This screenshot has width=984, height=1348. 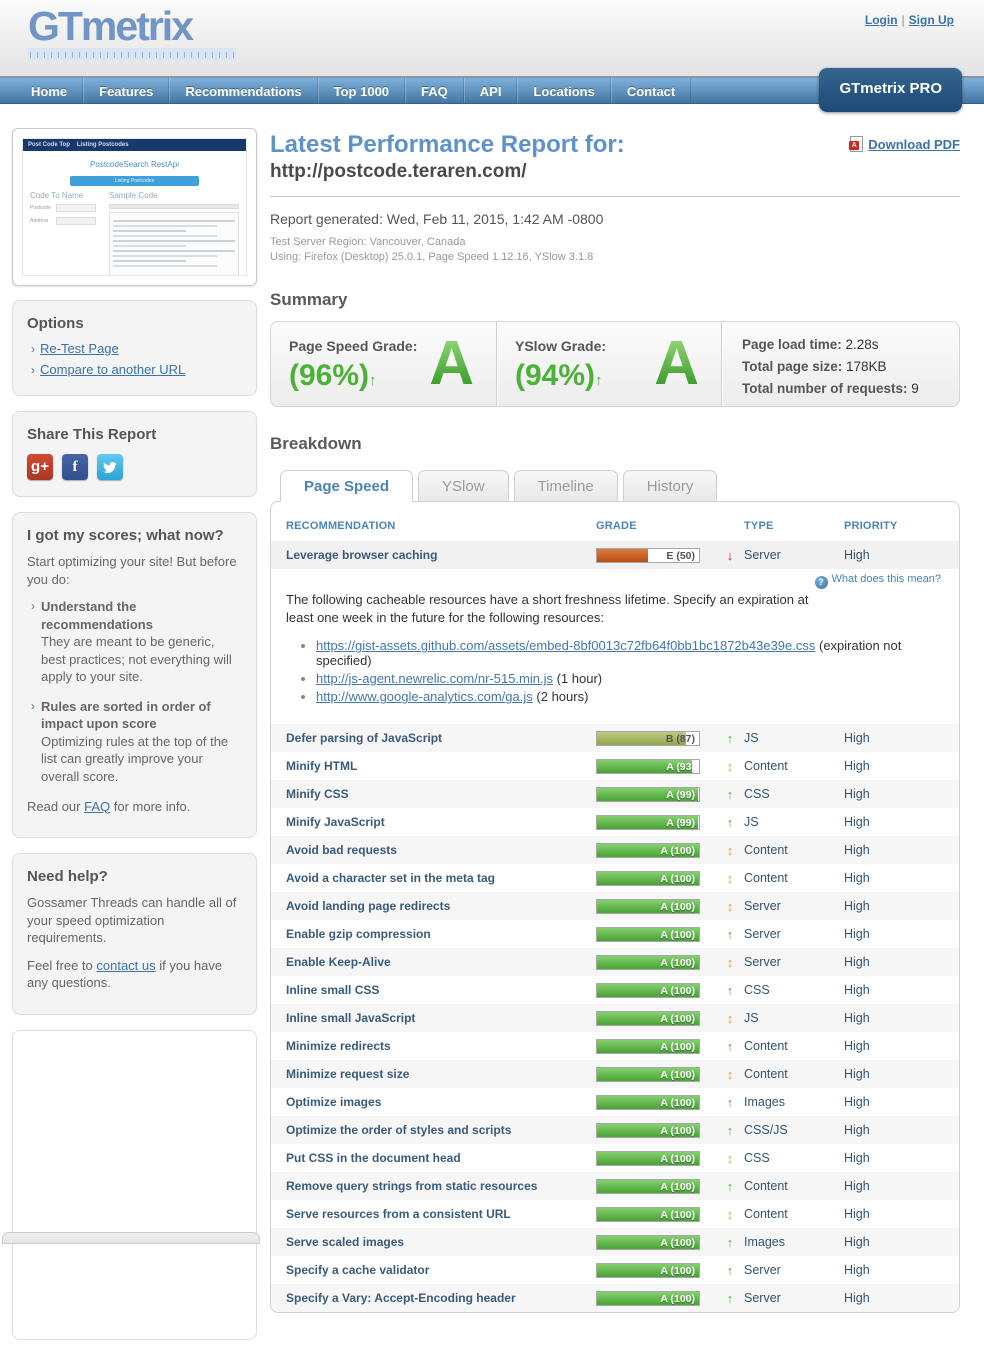 What do you see at coordinates (110, 467) in the screenshot?
I see `twitter-icon` at bounding box center [110, 467].